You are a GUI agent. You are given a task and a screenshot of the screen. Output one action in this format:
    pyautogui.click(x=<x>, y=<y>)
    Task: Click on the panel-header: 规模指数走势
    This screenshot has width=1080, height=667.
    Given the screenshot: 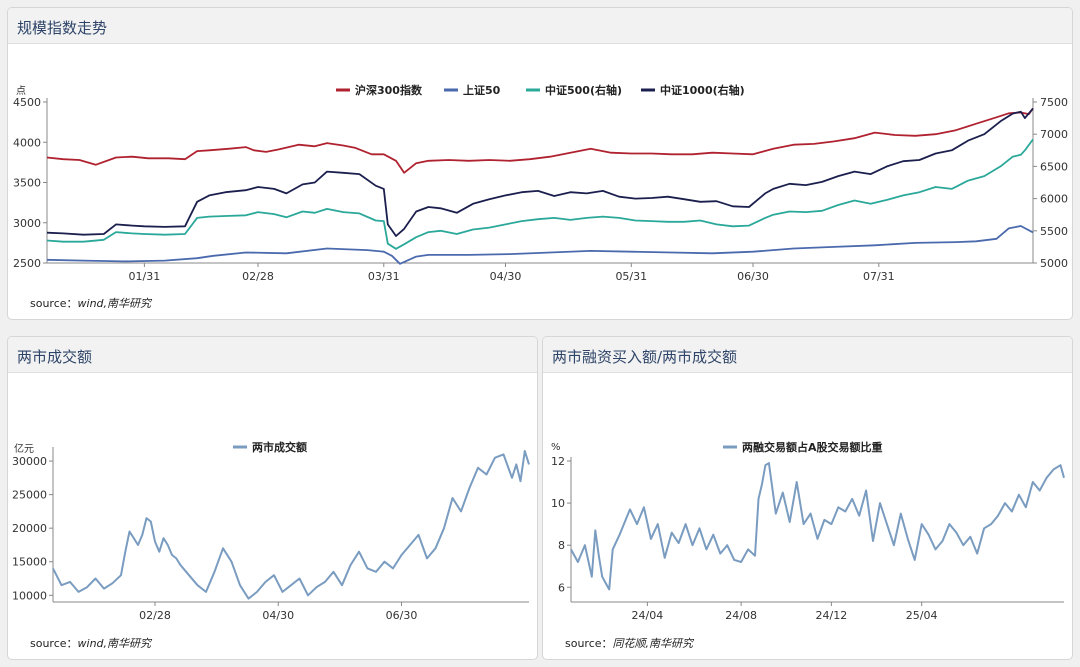 What is the action you would take?
    pyautogui.click(x=540, y=26)
    